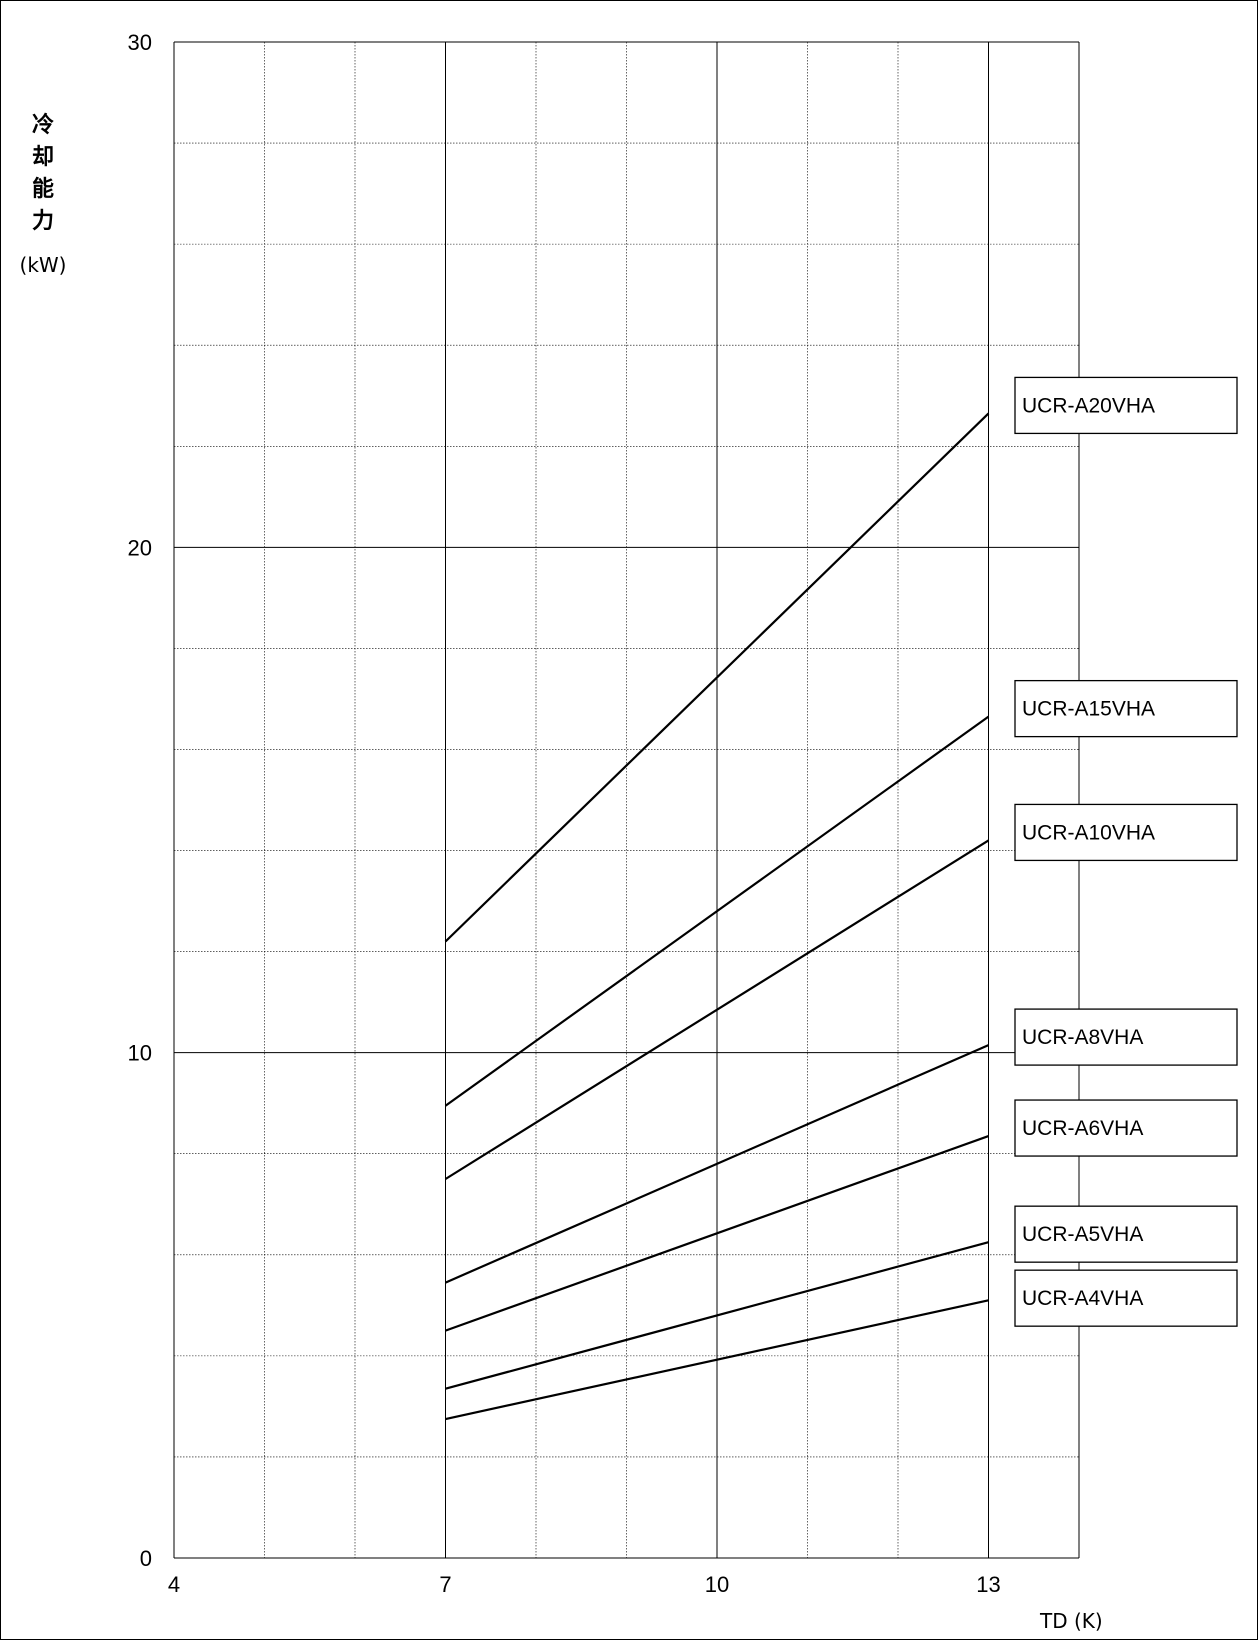 The width and height of the screenshot is (1258, 1640). I want to click on y-tick-labels: 0 10 20 30, so click(140, 800).